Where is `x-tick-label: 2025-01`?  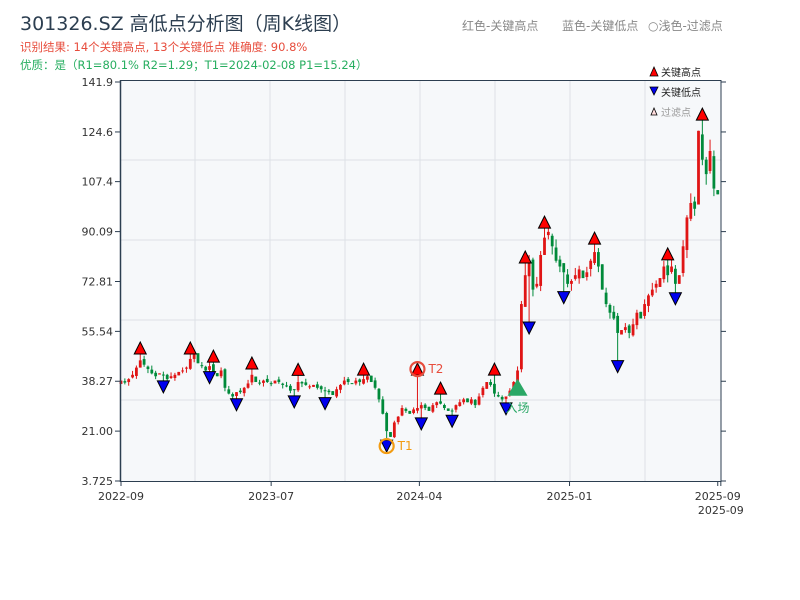
x-tick-label: 2025-01 is located at coordinates (570, 496).